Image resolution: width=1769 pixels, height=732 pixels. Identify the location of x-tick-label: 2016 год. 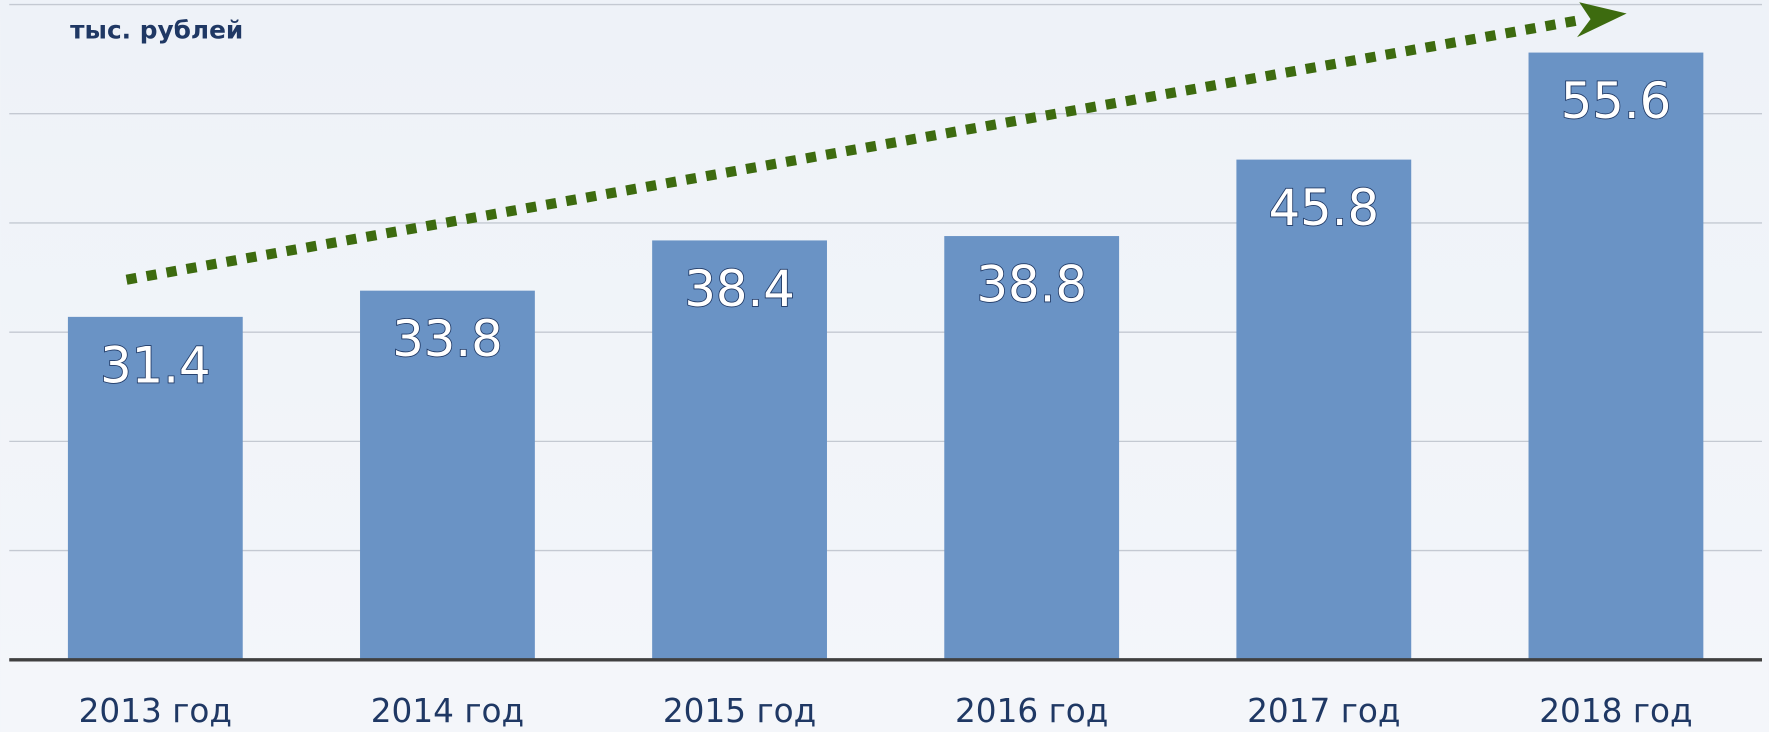
(1031, 711).